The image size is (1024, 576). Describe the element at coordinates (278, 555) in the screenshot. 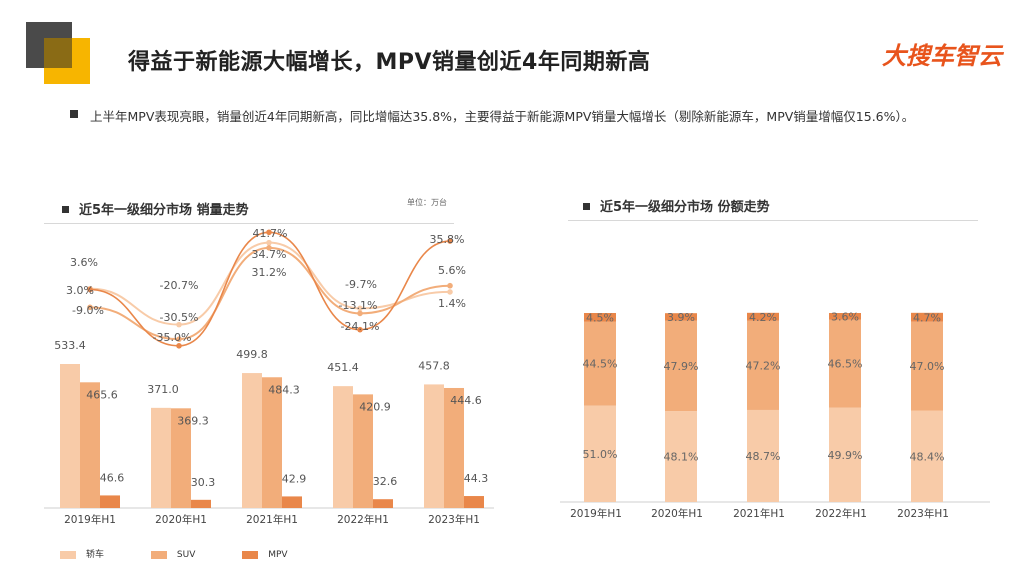

I see `legend-label-mpv: MPV` at that location.